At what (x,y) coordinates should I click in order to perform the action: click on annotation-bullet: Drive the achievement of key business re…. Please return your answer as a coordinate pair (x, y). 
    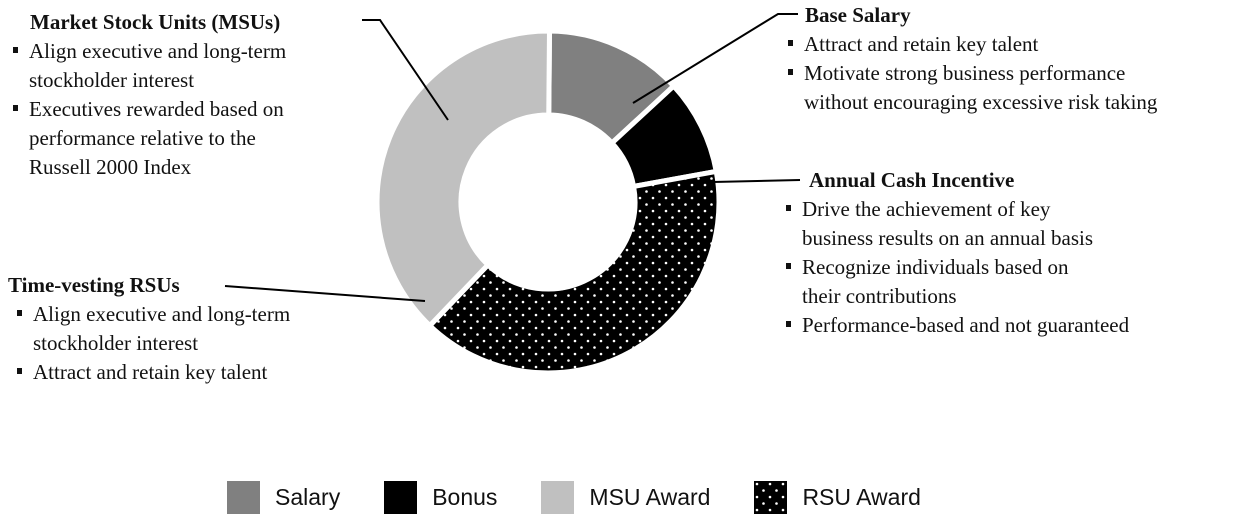
    Looking at the image, I should click on (1010, 224).